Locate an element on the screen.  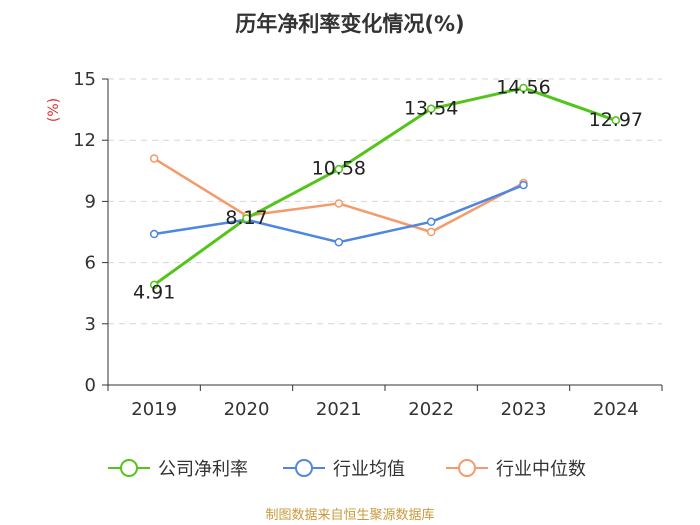
chart-title: 历年净利率变化情况(%) is located at coordinates (349, 24).